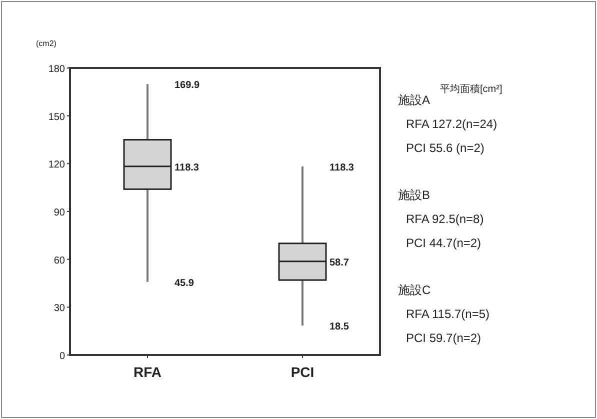 The image size is (597, 419). Describe the element at coordinates (452, 124) in the screenshot. I see `text: RFA 127.2(n=24)` at that location.